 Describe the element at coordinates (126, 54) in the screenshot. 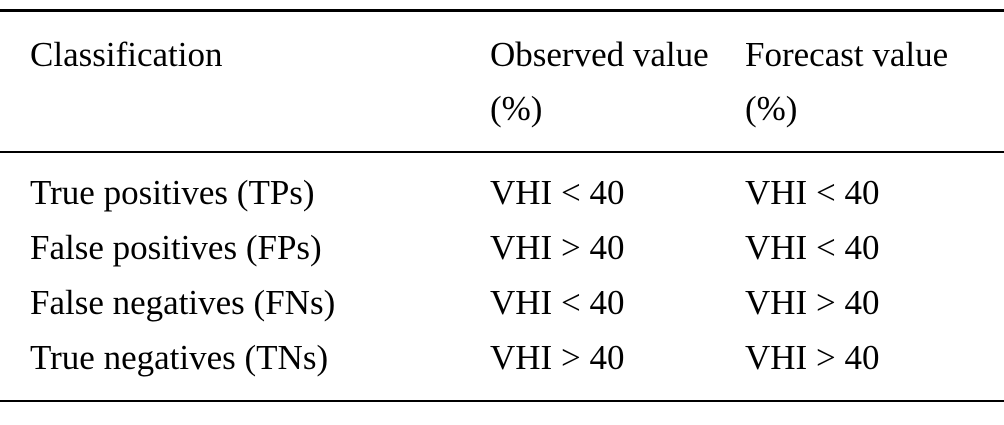

I see `column-header-classification: Classification` at that location.